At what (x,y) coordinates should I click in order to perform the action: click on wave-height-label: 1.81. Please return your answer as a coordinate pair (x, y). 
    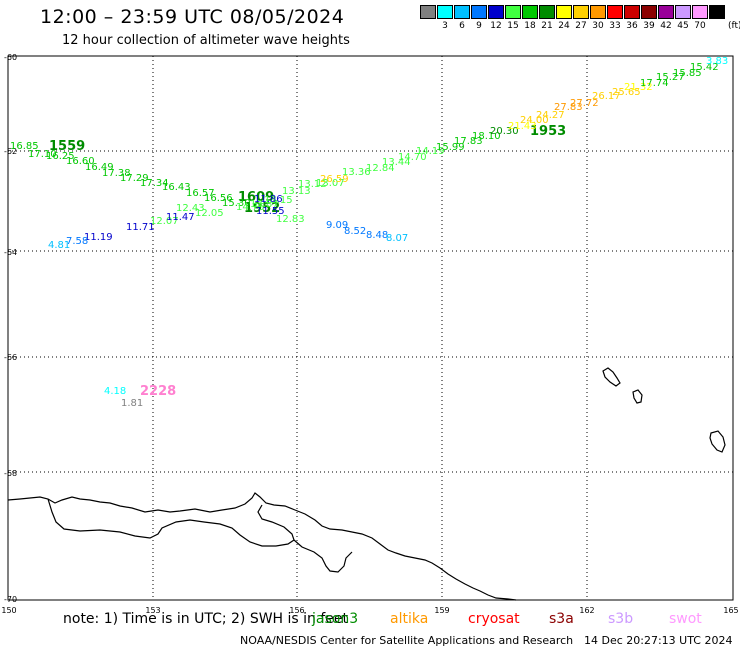
    Looking at the image, I should click on (132, 403).